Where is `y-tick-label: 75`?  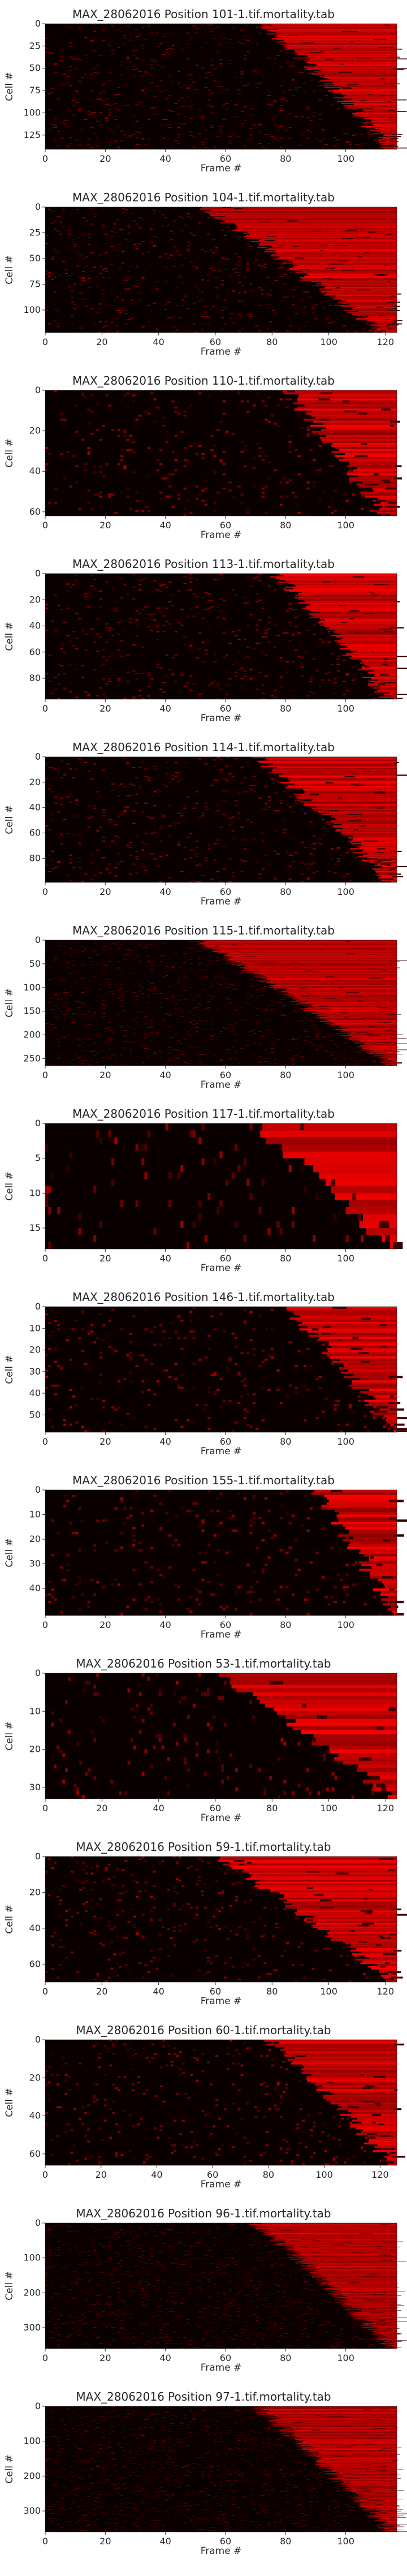
y-tick-label: 75 is located at coordinates (35, 90).